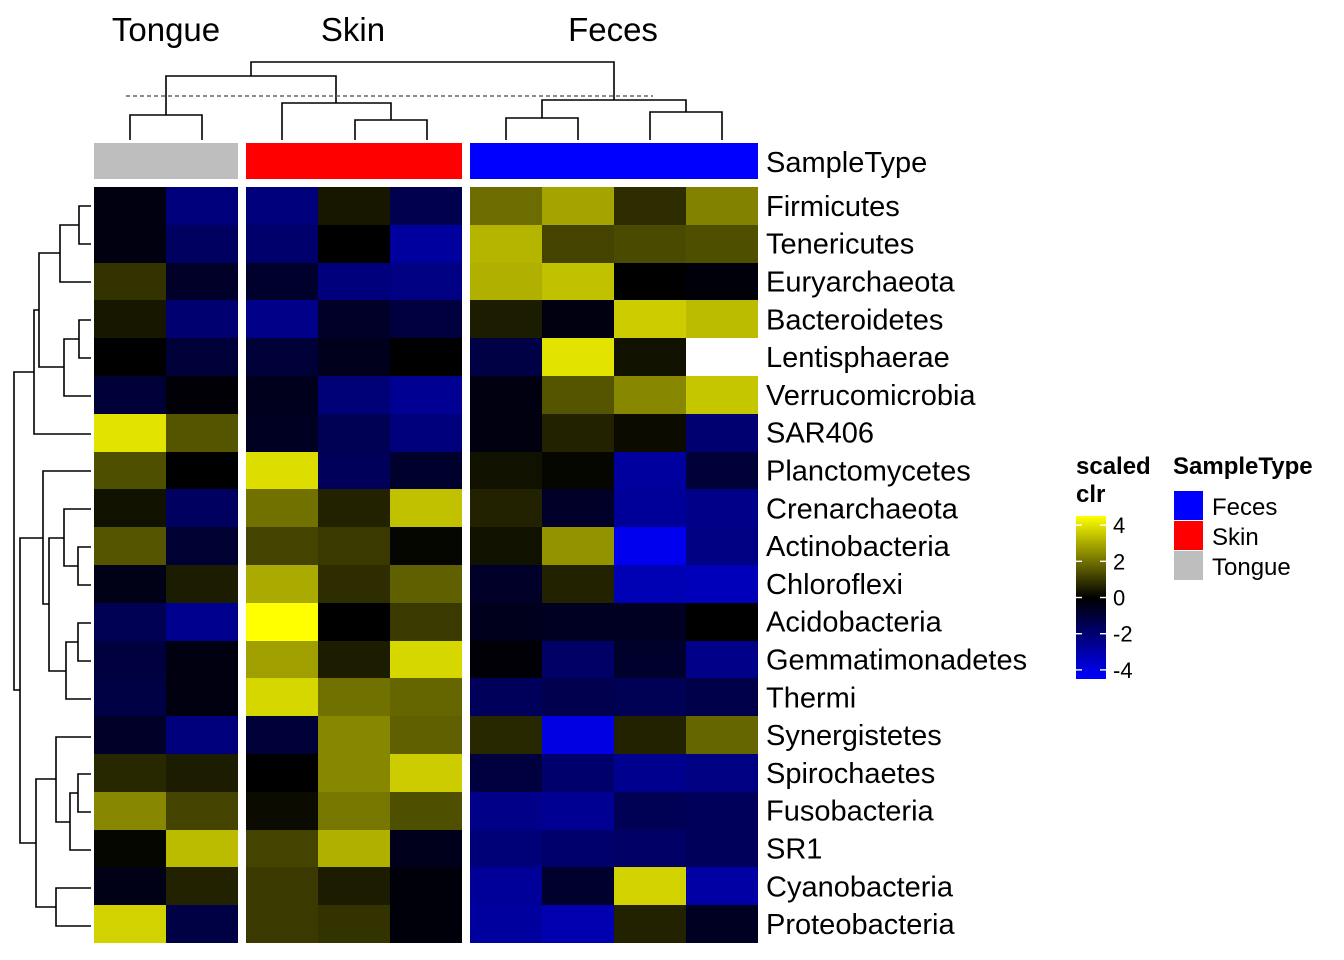 The image size is (1344, 960). I want to click on color-legend-title-line1: scaled, so click(1113, 466).